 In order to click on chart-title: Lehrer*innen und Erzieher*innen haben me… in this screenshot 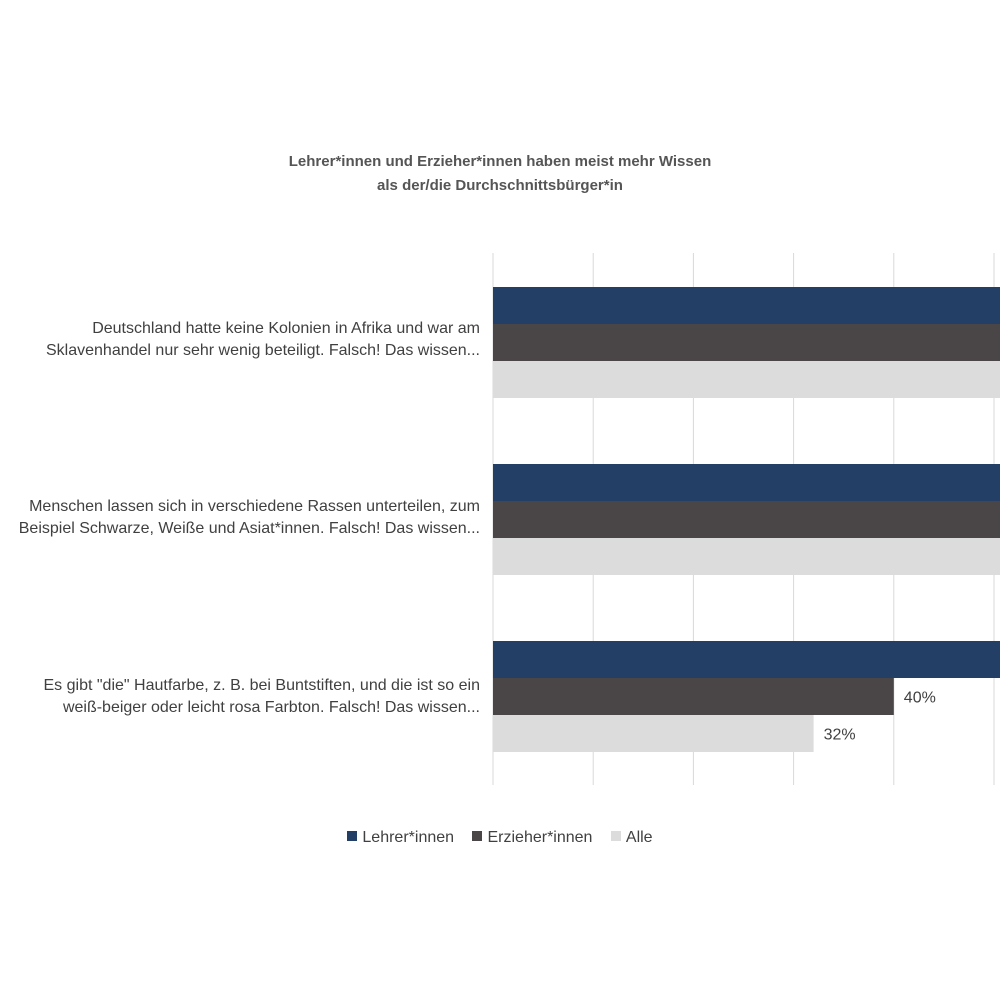, I will do `click(500, 174)`.